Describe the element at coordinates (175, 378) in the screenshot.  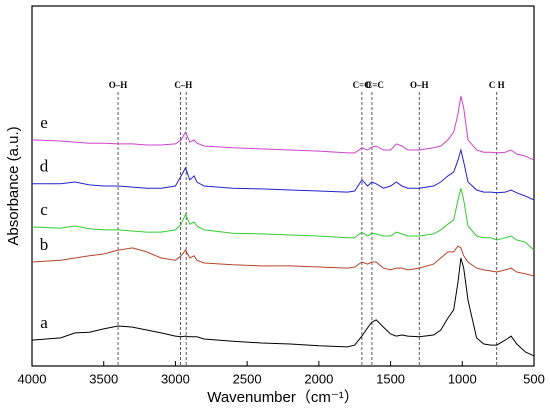
I see `x-tick-label: 3000` at that location.